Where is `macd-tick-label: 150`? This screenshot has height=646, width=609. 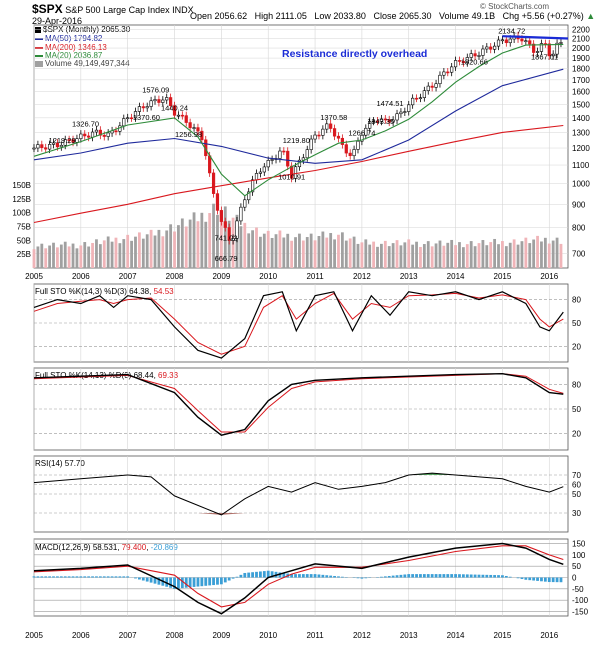
macd-tick-label: 150 is located at coordinates (579, 544).